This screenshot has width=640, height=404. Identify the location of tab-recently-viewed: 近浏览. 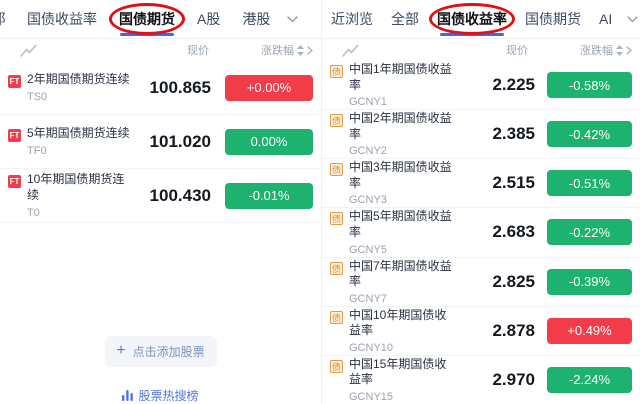
(352, 19).